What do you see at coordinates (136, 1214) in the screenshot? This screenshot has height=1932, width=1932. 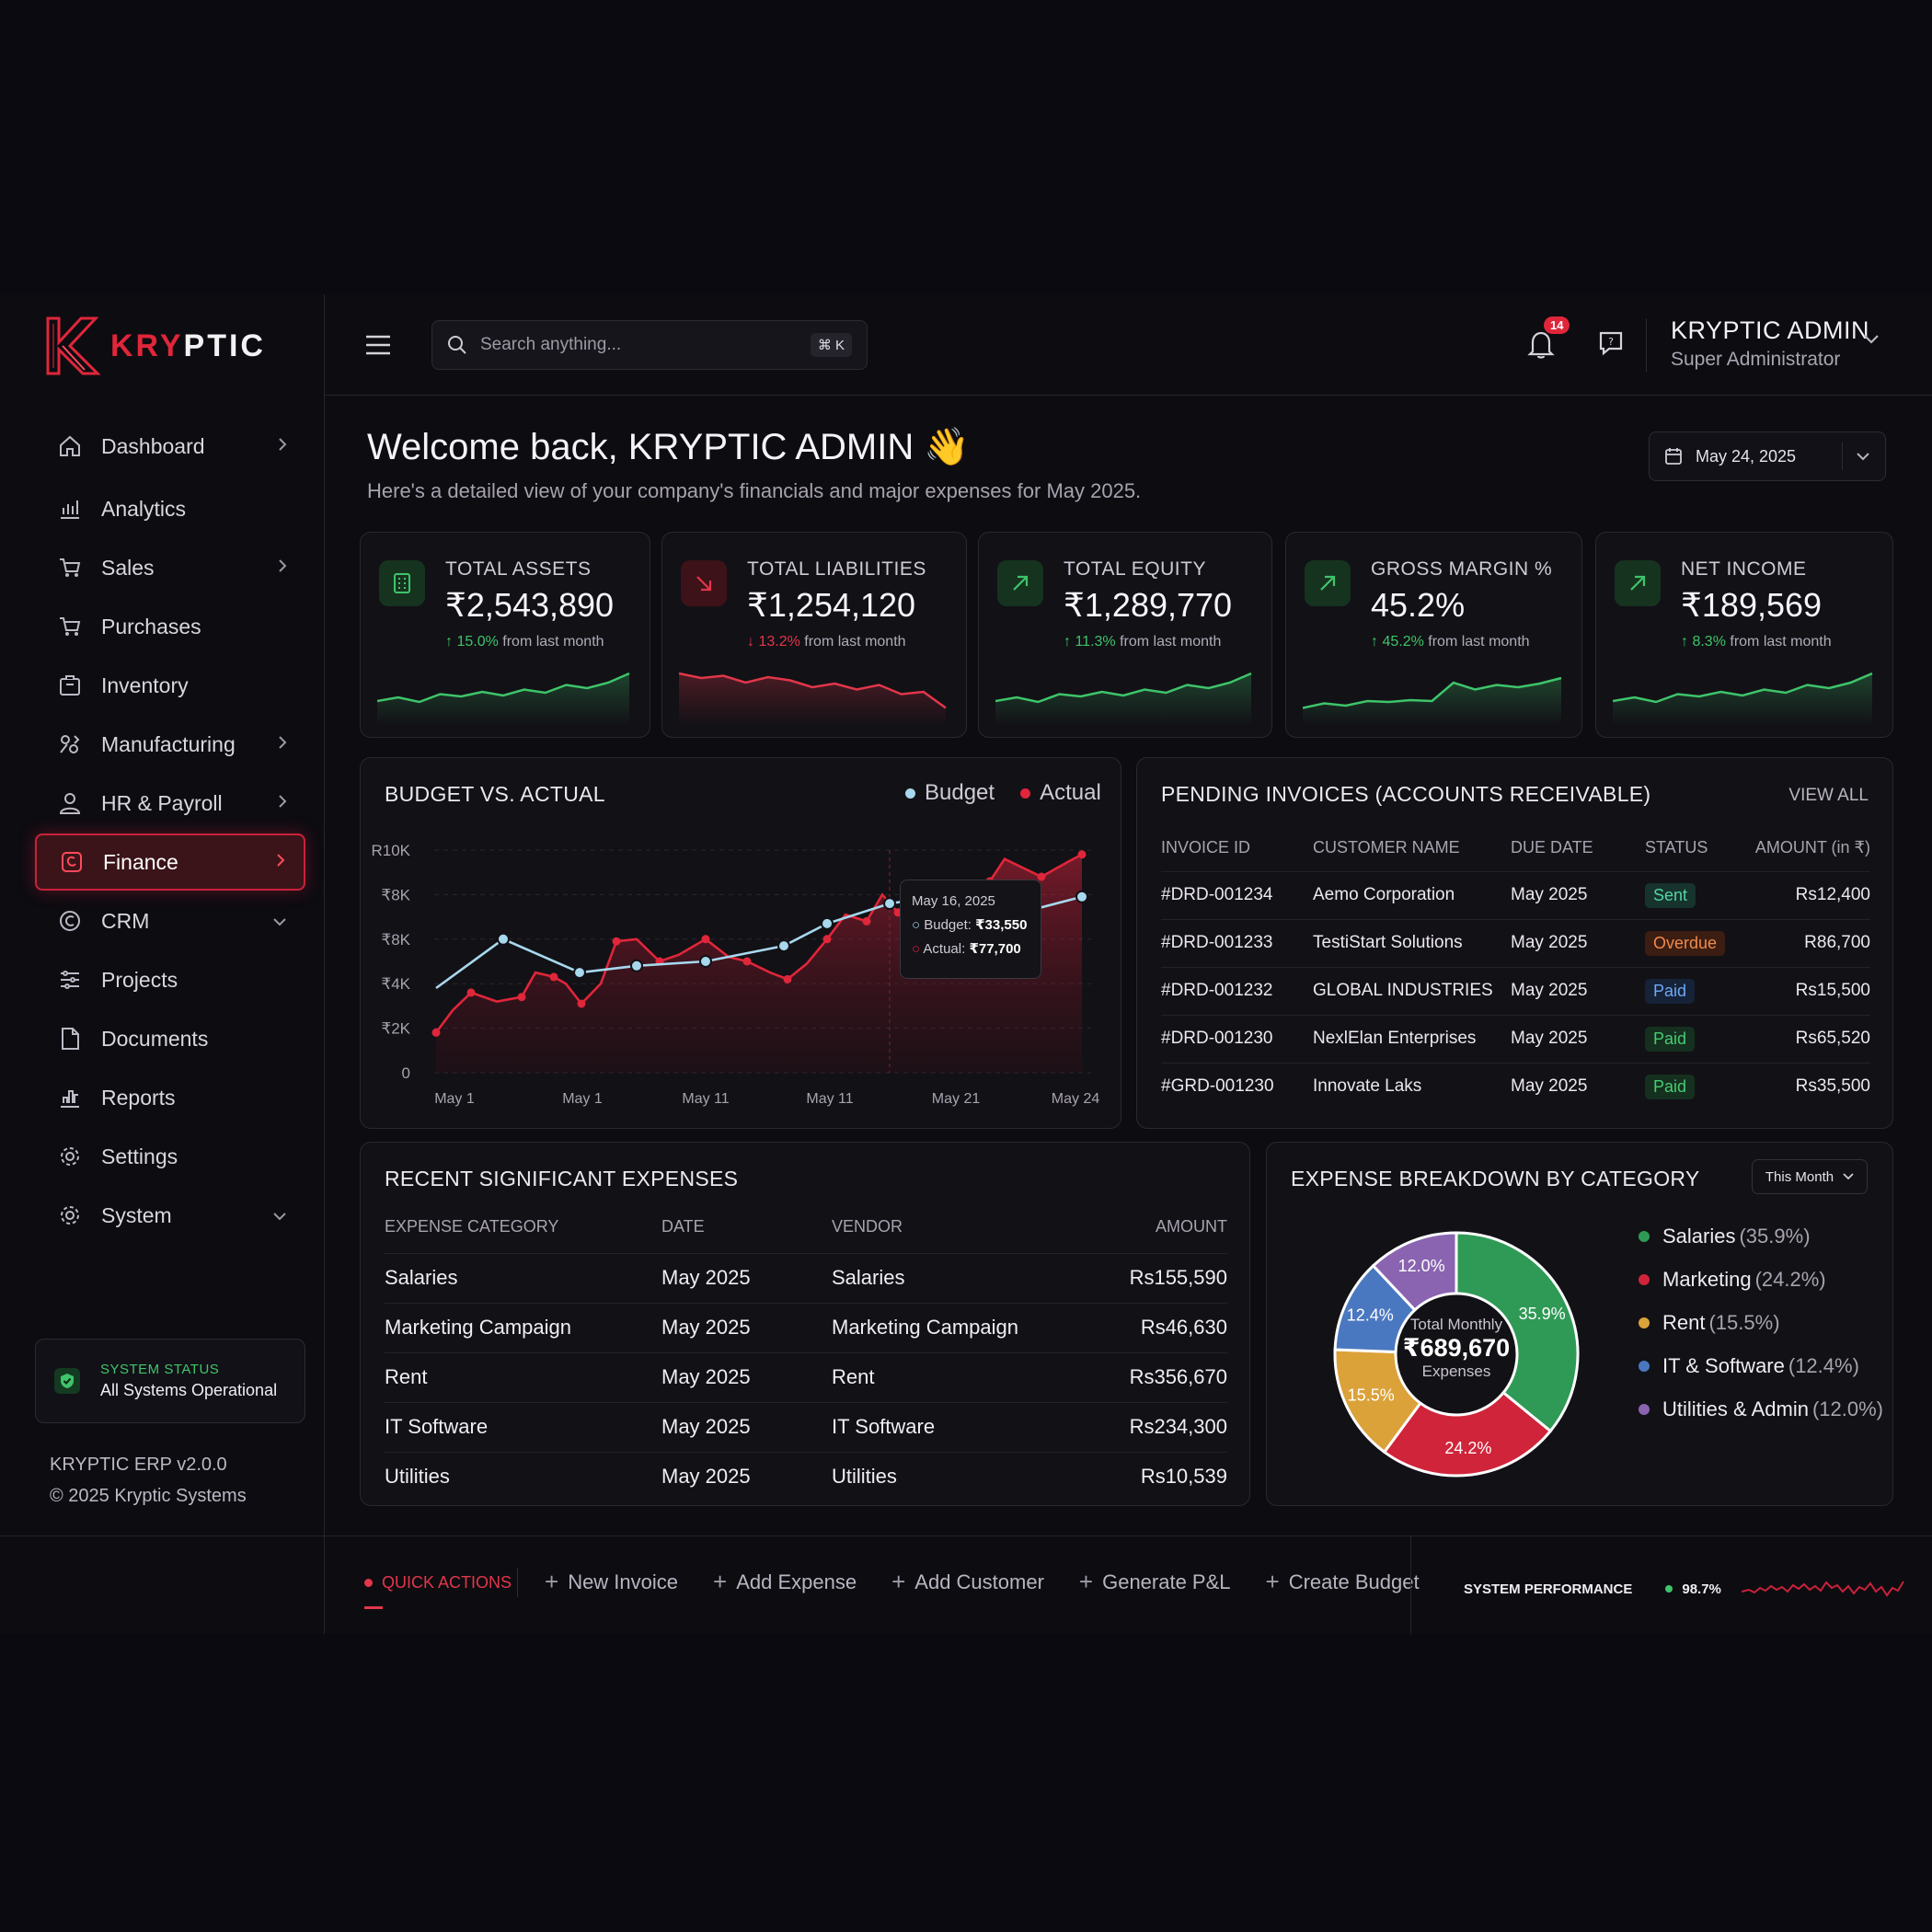 I see `sidebar-item-label: System` at bounding box center [136, 1214].